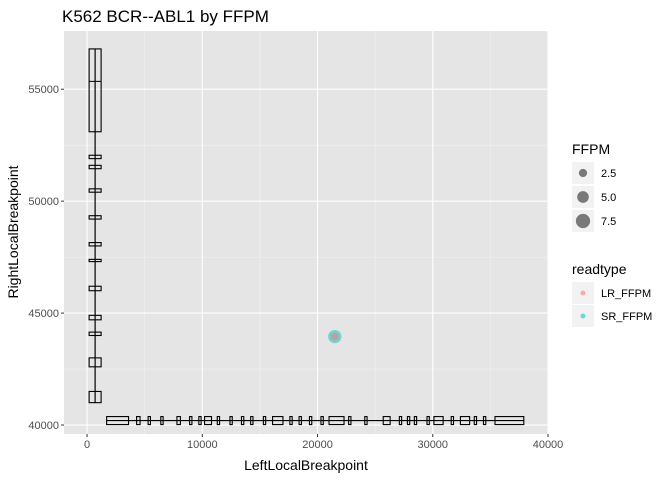 The image size is (672, 480). Describe the element at coordinates (612, 304) in the screenshot. I see `legend-color-entries: LR_FFPM SR_FFPM` at that location.